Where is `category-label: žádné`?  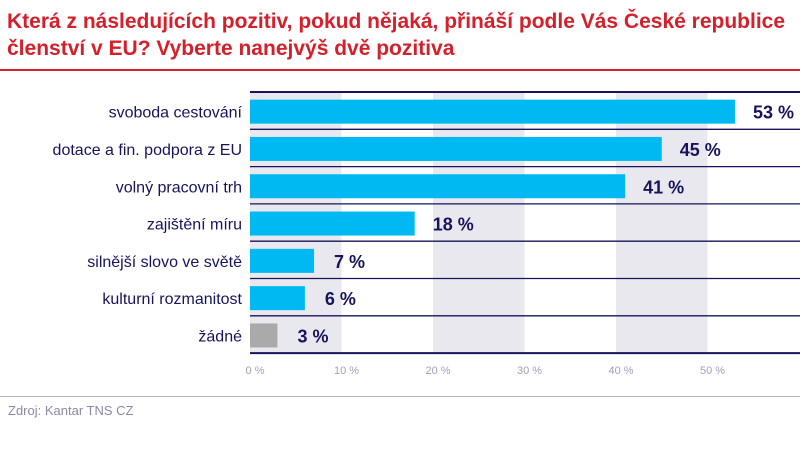
category-label: žádné is located at coordinates (220, 336).